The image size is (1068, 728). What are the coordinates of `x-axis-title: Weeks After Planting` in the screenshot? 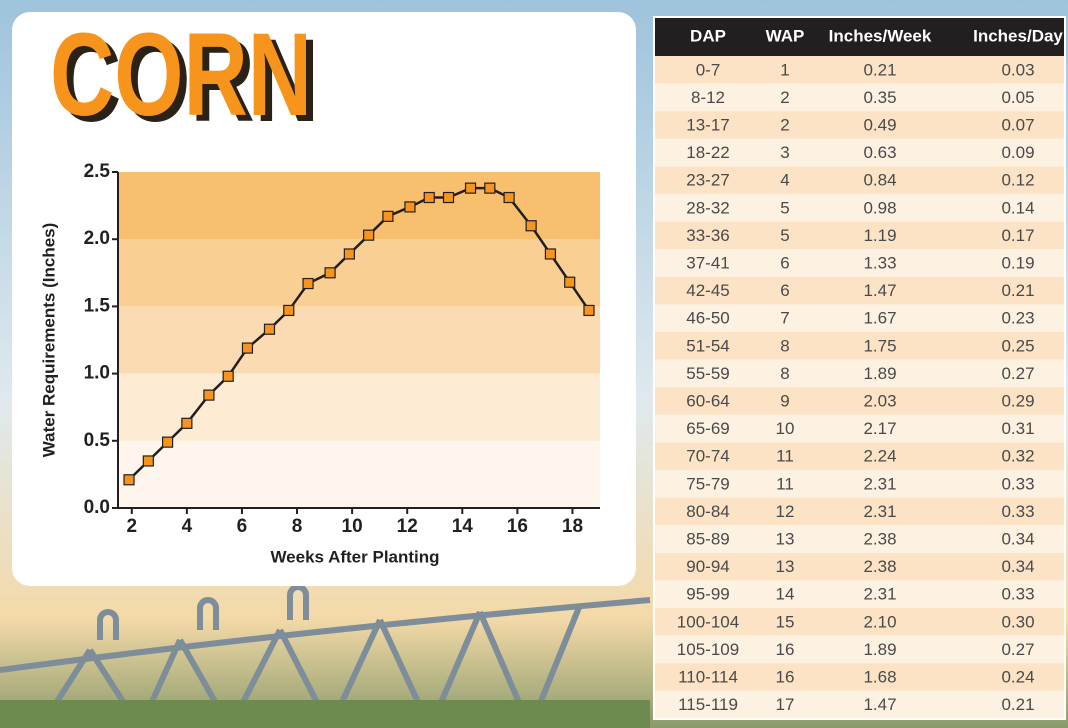 It's located at (354, 556).